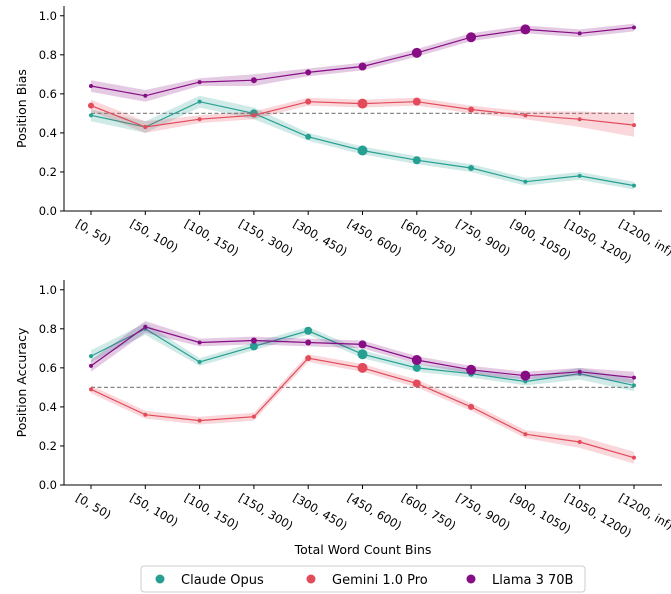 This screenshot has width=671, height=594. I want to click on legend-marker-claude-opus, so click(160, 579).